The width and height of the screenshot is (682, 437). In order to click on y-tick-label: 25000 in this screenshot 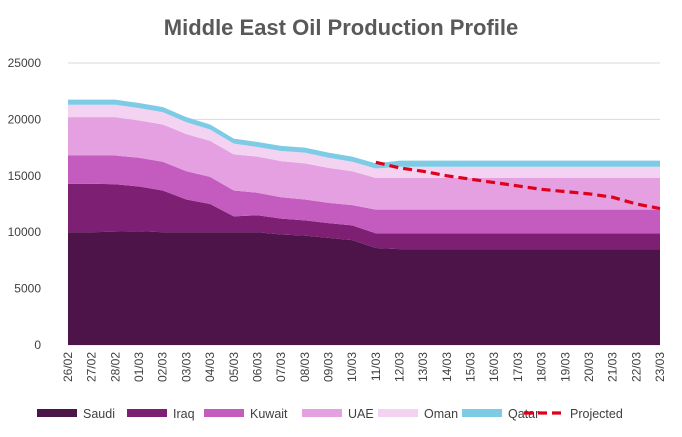, I will do `click(25, 63)`.